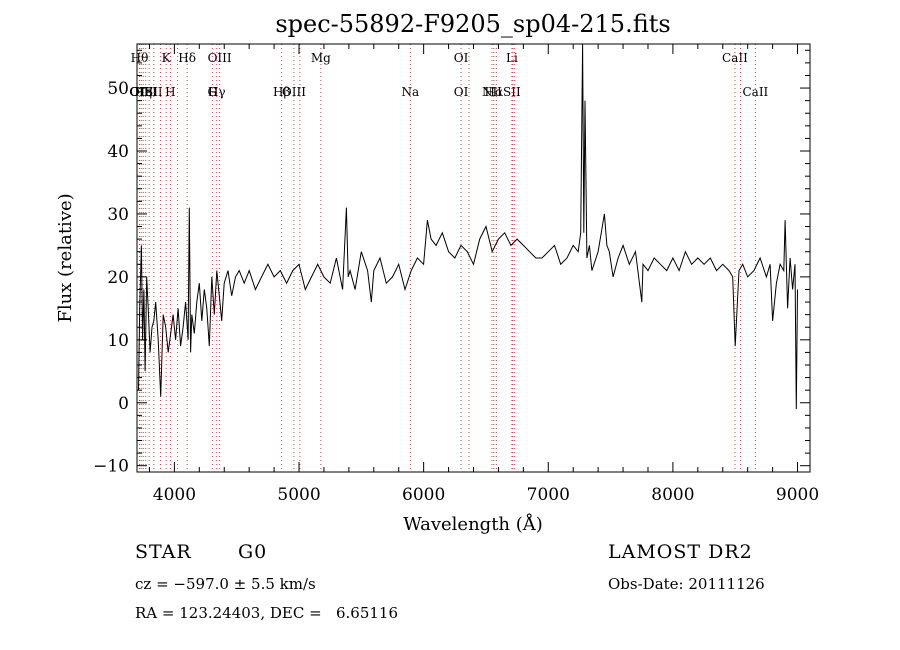 The height and width of the screenshot is (650, 900). What do you see at coordinates (174, 495) in the screenshot?
I see `x-tick-label: 4000` at bounding box center [174, 495].